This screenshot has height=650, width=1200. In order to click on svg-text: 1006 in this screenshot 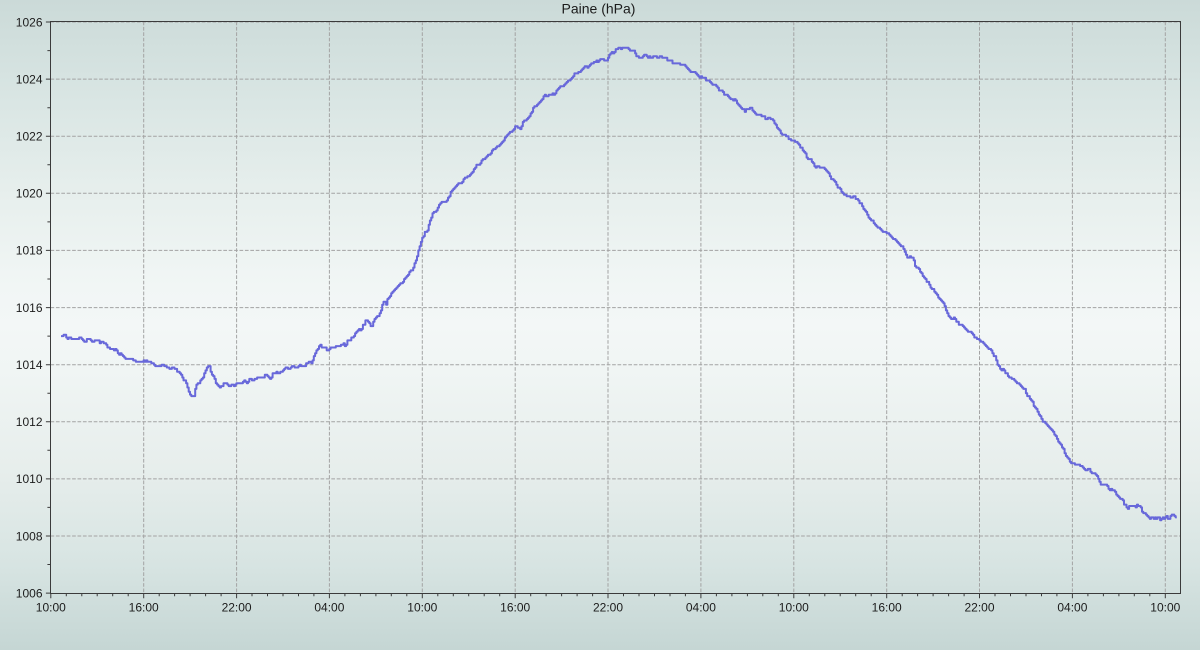, I will do `click(29, 593)`.